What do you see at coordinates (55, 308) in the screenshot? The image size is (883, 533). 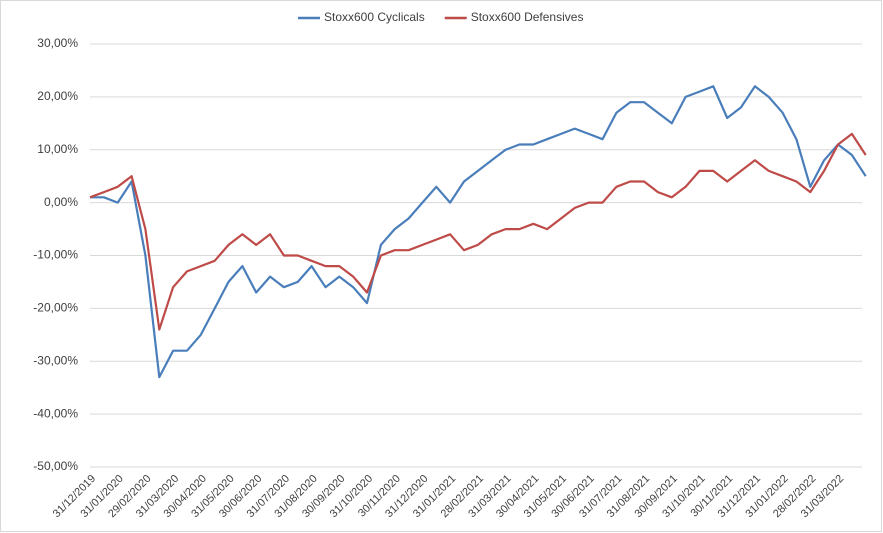 I see `y-tick-label: -20,00%` at bounding box center [55, 308].